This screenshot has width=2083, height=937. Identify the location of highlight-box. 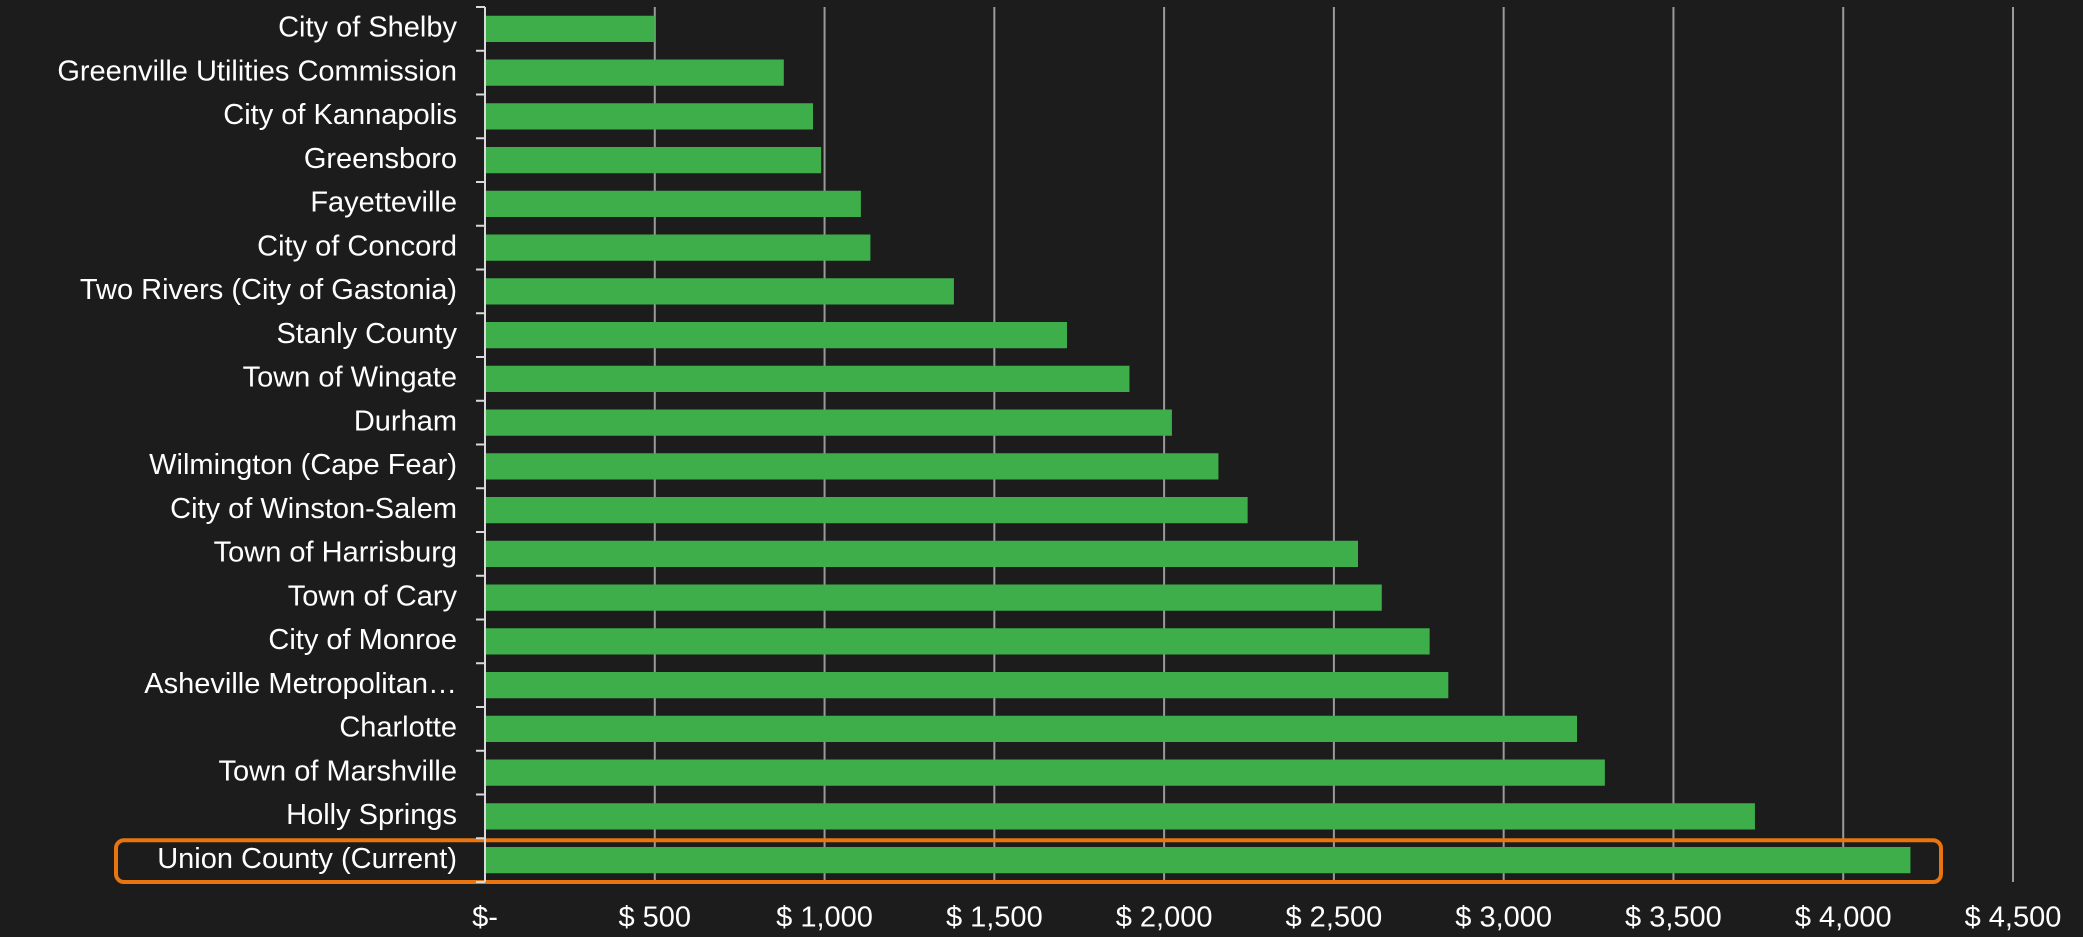
(1028, 861).